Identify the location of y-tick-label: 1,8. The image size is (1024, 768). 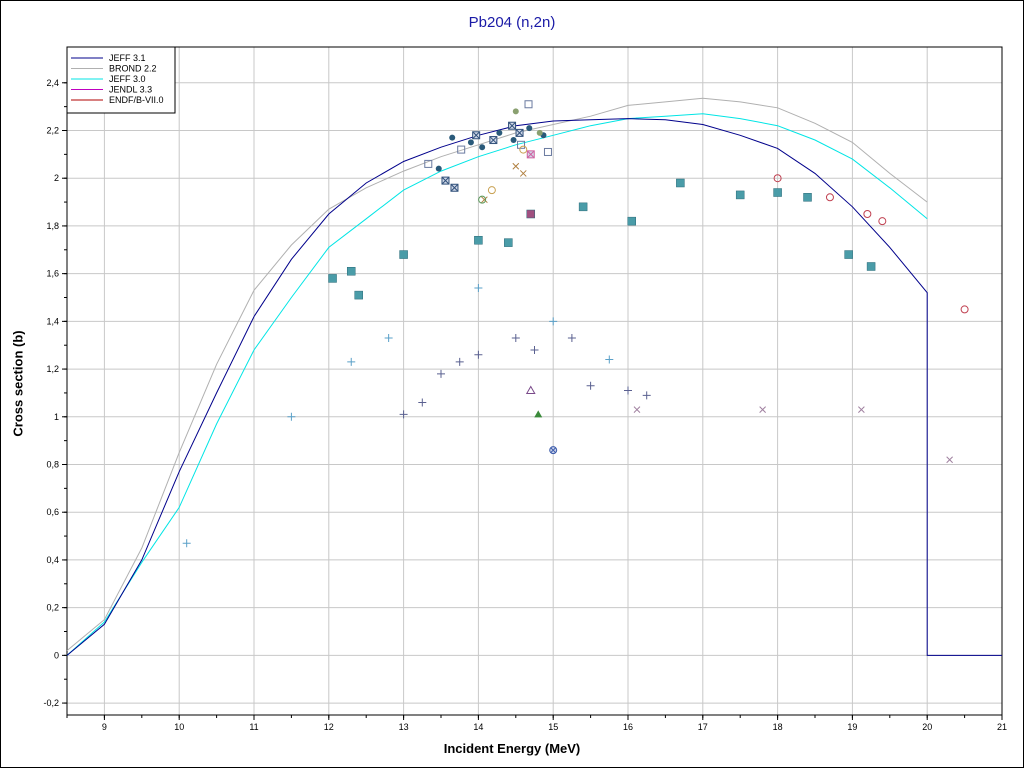
(52, 226).